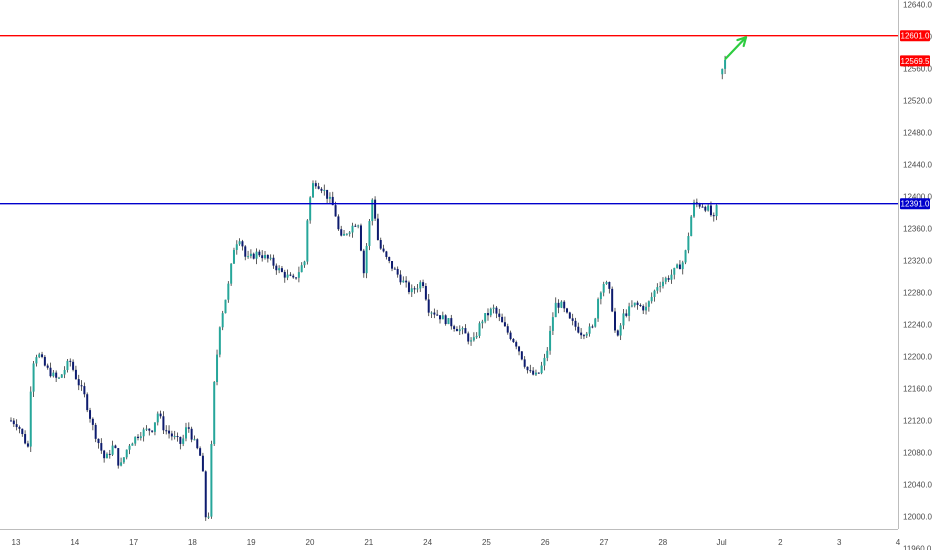 This screenshot has width=932, height=550. I want to click on price-tick-label: 12280.0, so click(917, 293).